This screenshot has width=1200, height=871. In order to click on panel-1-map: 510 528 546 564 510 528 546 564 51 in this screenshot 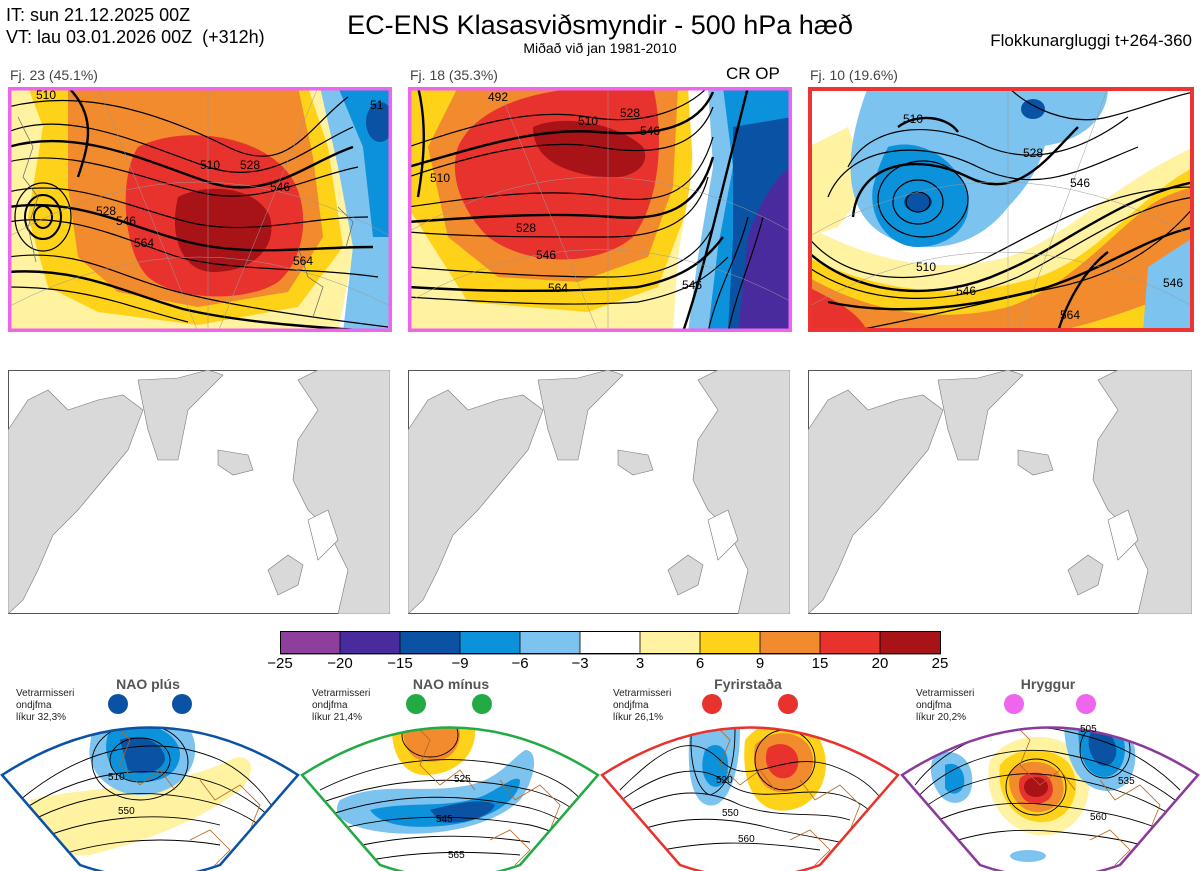, I will do `click(200, 209)`.